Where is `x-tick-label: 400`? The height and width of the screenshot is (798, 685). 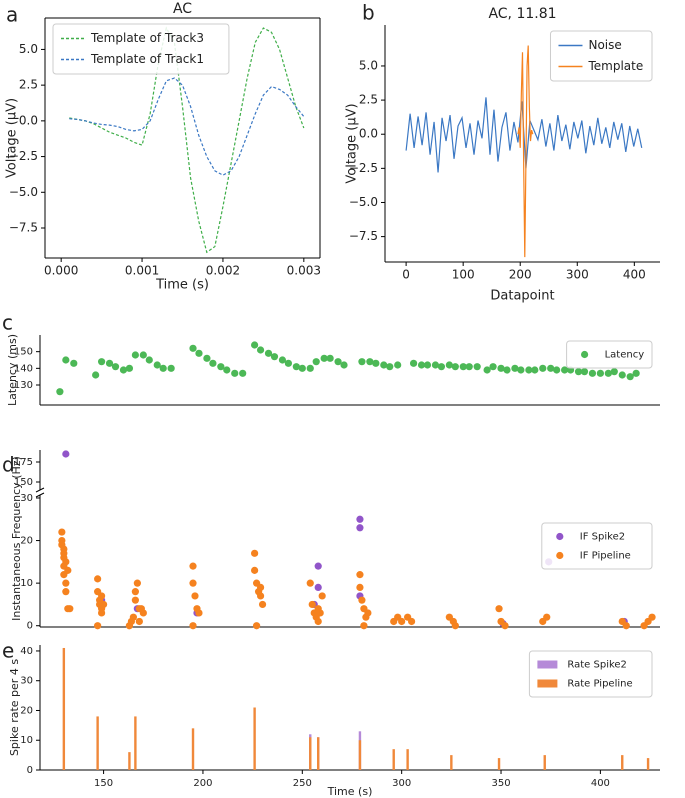
x-tick-label: 400 is located at coordinates (634, 275).